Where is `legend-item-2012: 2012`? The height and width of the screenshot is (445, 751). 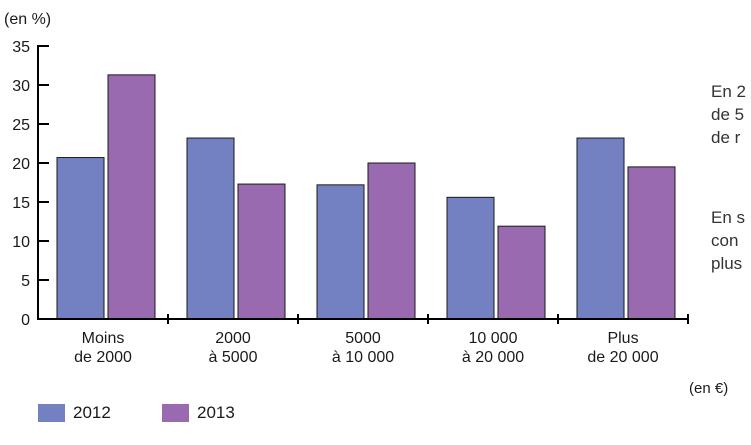
legend-item-2012: 2012 is located at coordinates (74, 413).